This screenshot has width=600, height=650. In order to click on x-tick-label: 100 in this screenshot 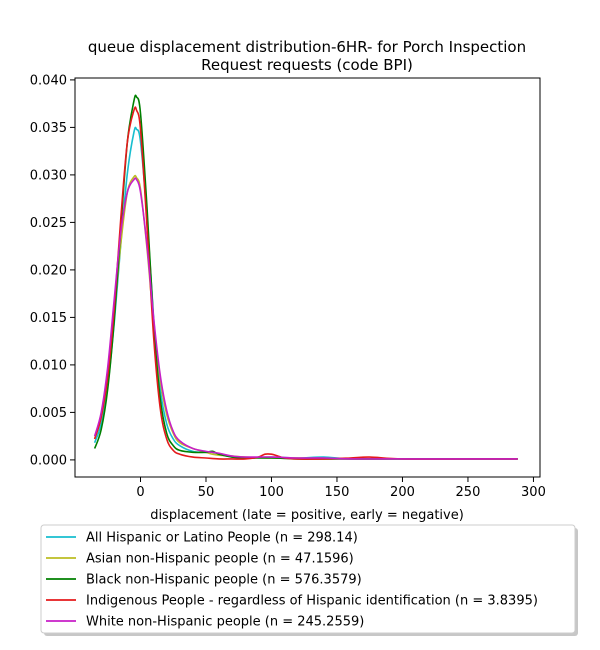, I will do `click(271, 492)`.